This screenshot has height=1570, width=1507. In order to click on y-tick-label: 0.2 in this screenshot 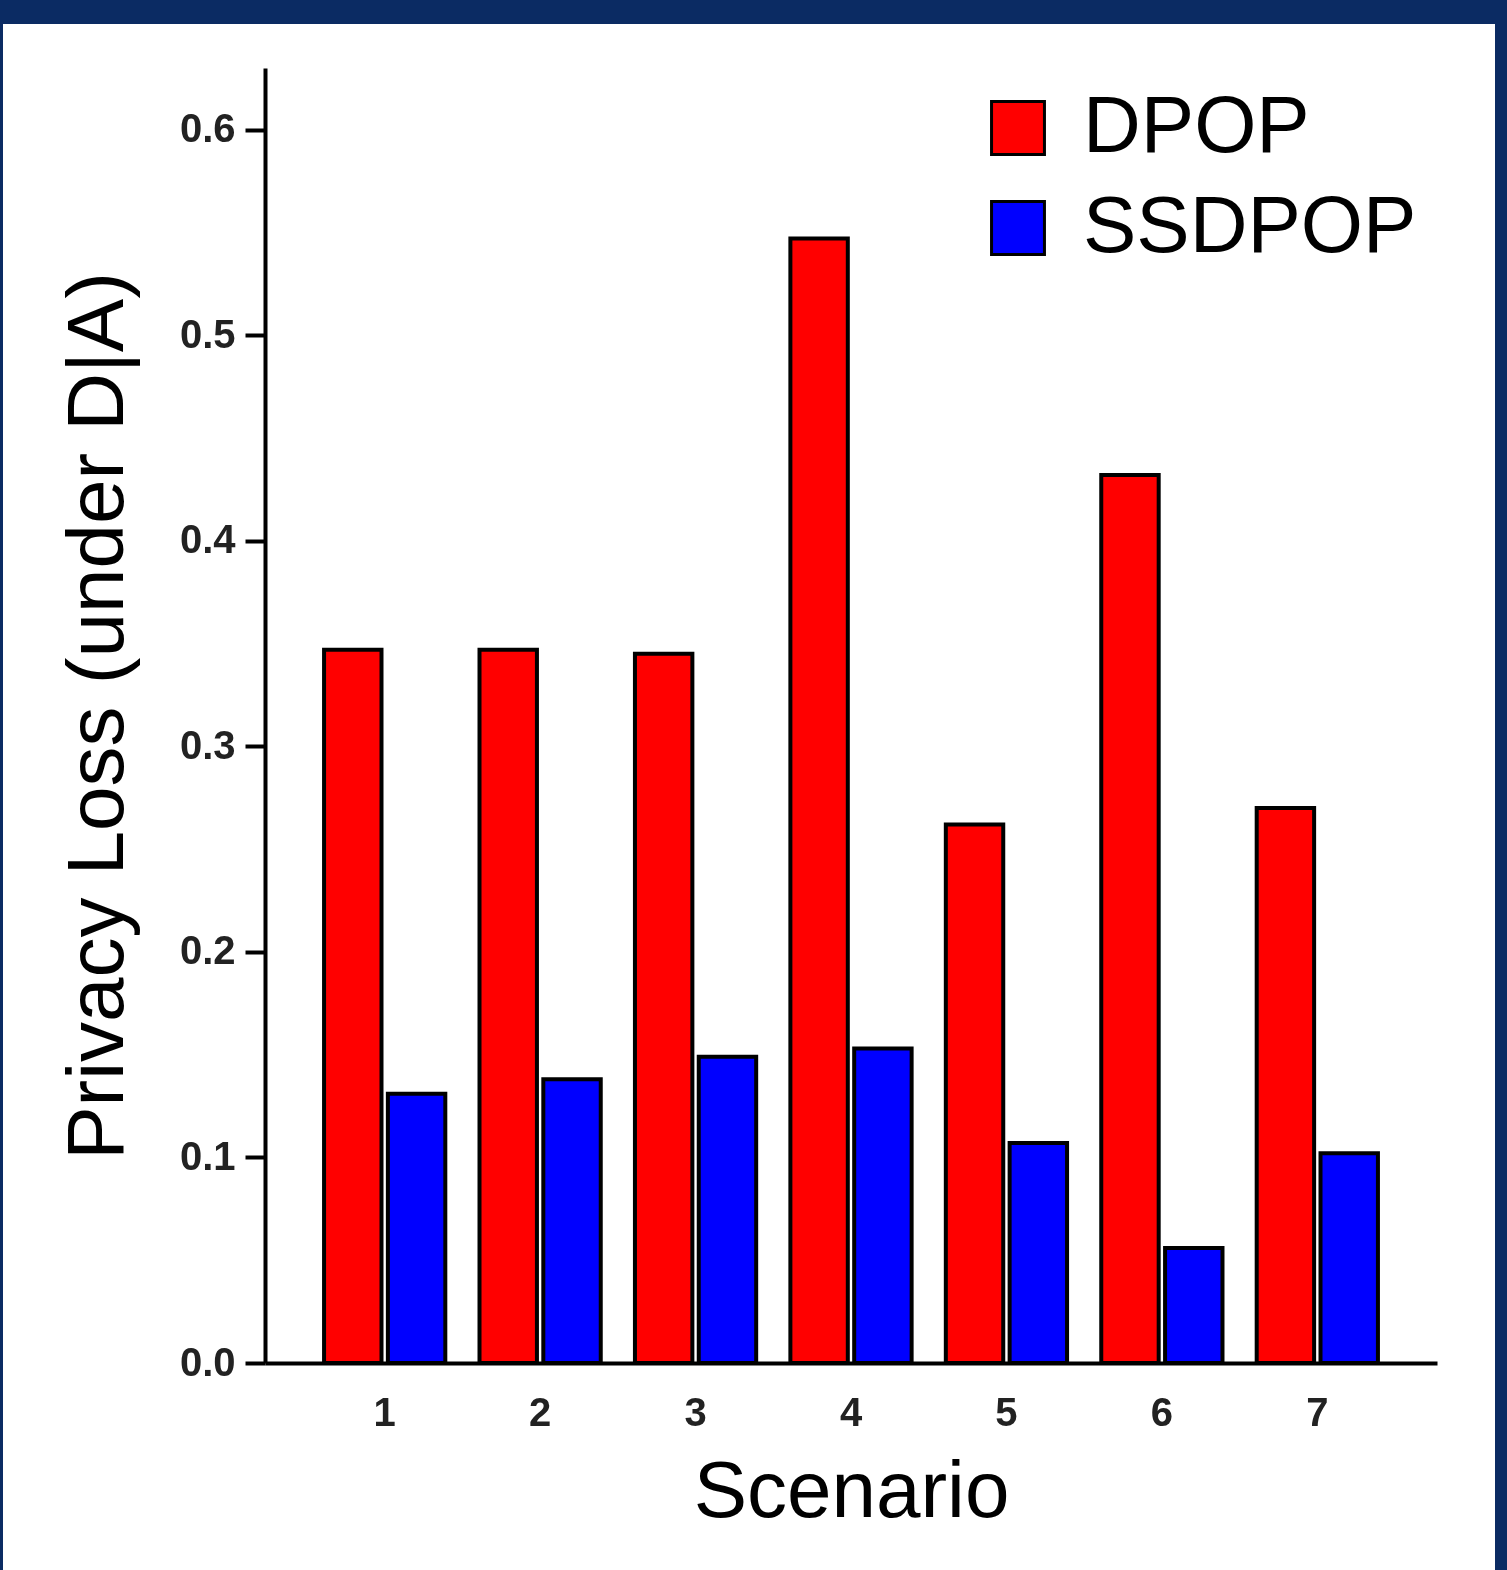, I will do `click(207, 950)`.